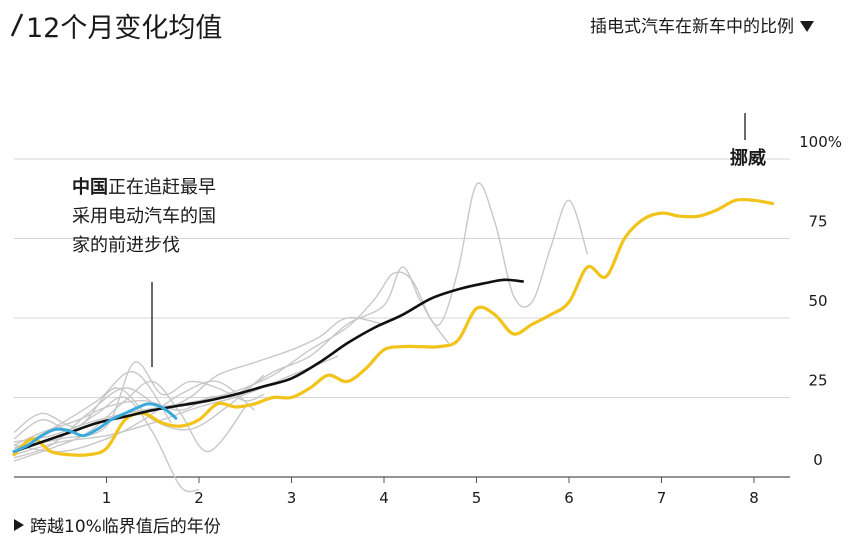 Image resolution: width=852 pixels, height=545 pixels. I want to click on title-text: 12个月变化均值, so click(124, 28).